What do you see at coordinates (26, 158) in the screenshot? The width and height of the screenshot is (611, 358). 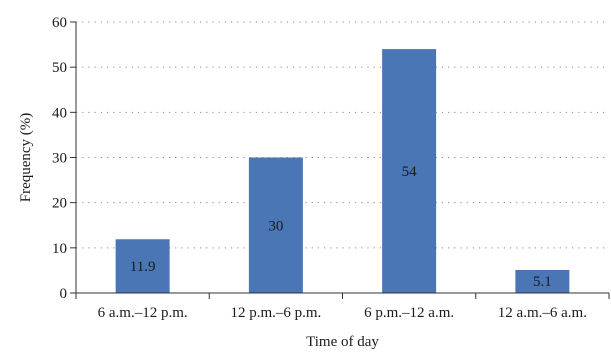 I see `y-axis-title: Frequency (%)` at bounding box center [26, 158].